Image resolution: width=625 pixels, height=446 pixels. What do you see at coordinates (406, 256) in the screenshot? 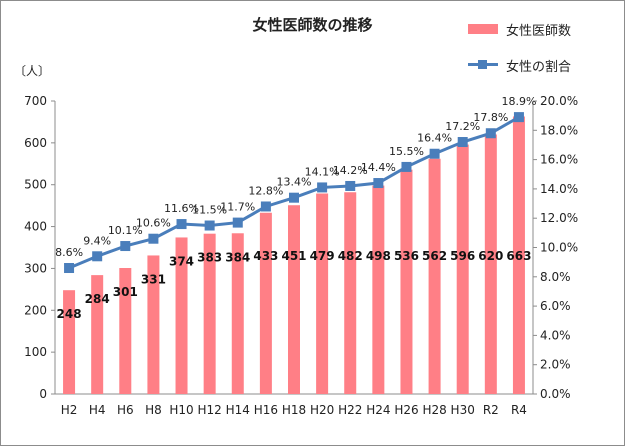
I see `bar-value-label: 536` at bounding box center [406, 256].